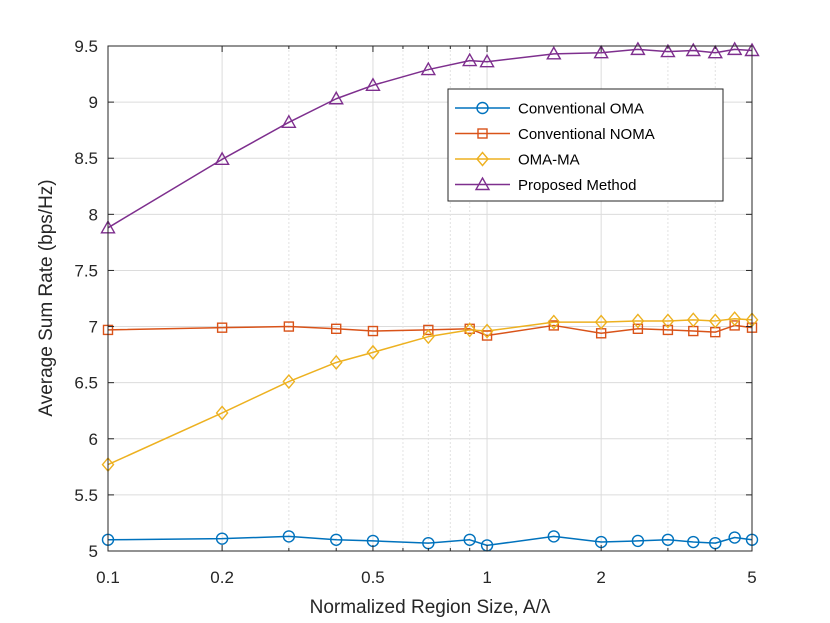 The image size is (830, 623). What do you see at coordinates (373, 577) in the screenshot?
I see `x-tick-label: 0.5` at bounding box center [373, 577].